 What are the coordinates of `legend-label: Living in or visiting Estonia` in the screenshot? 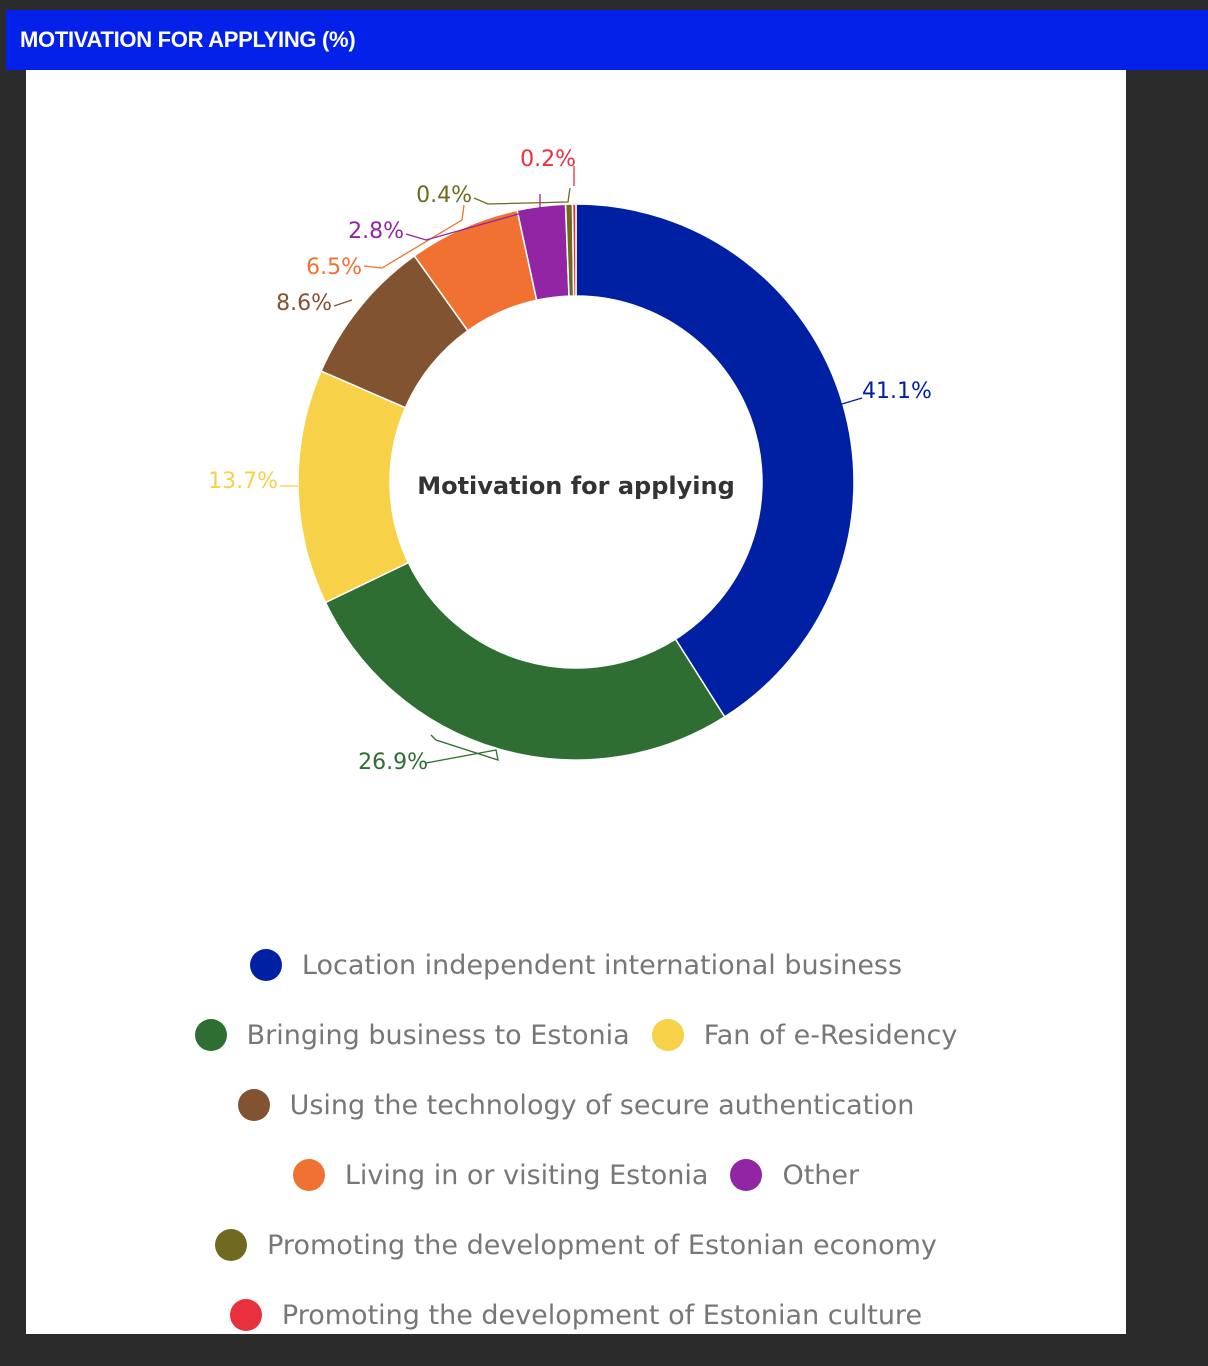 It's located at (526, 1175).